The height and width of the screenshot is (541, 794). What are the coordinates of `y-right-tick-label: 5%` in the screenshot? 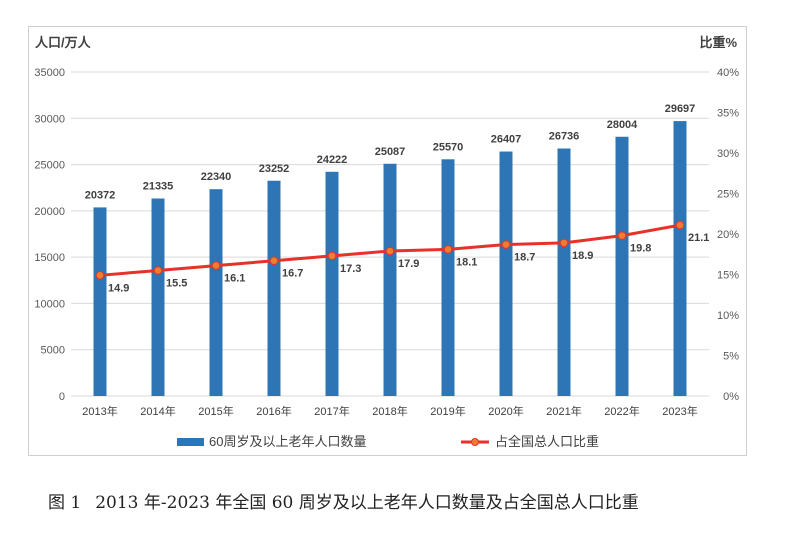 It's located at (731, 357).